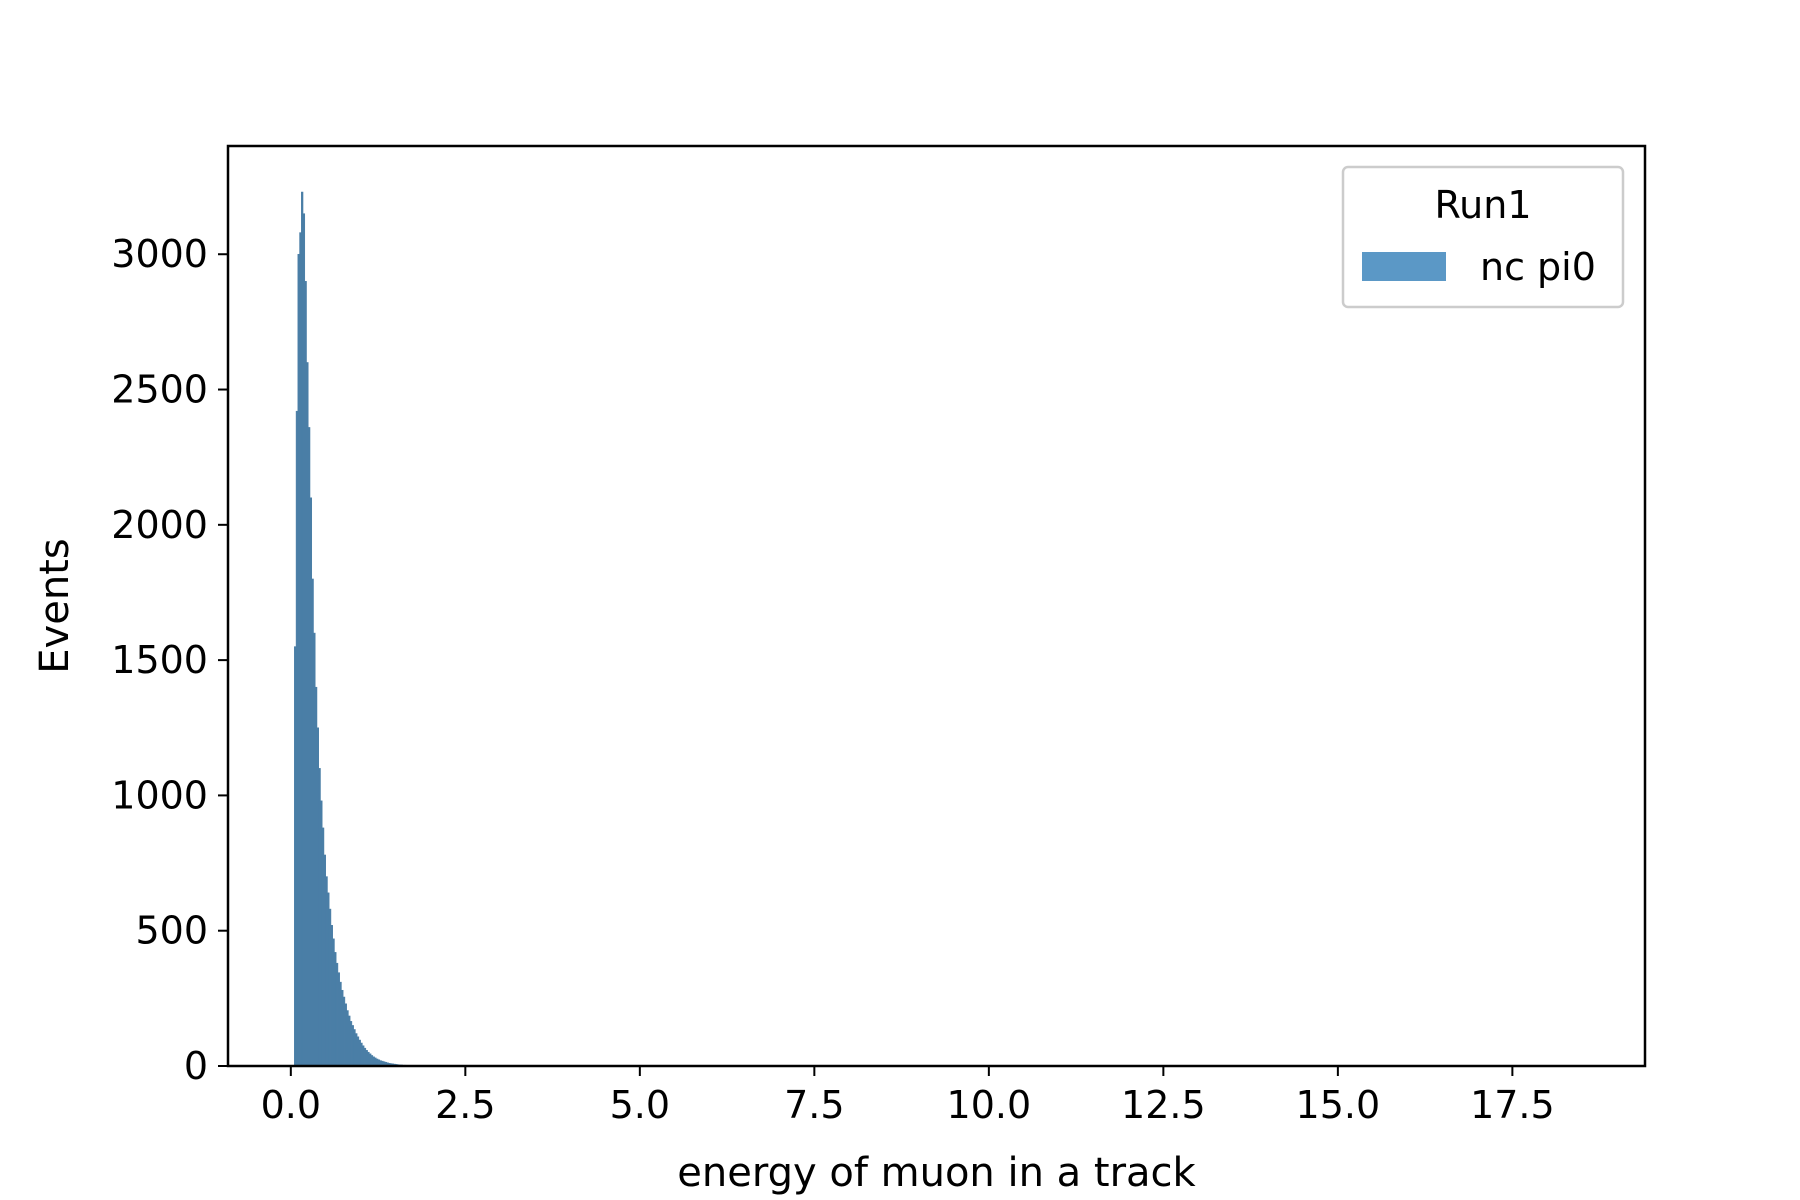 The height and width of the screenshot is (1200, 1800). Describe the element at coordinates (1163, 1105) in the screenshot. I see `x-tick-label: 12.5` at that location.